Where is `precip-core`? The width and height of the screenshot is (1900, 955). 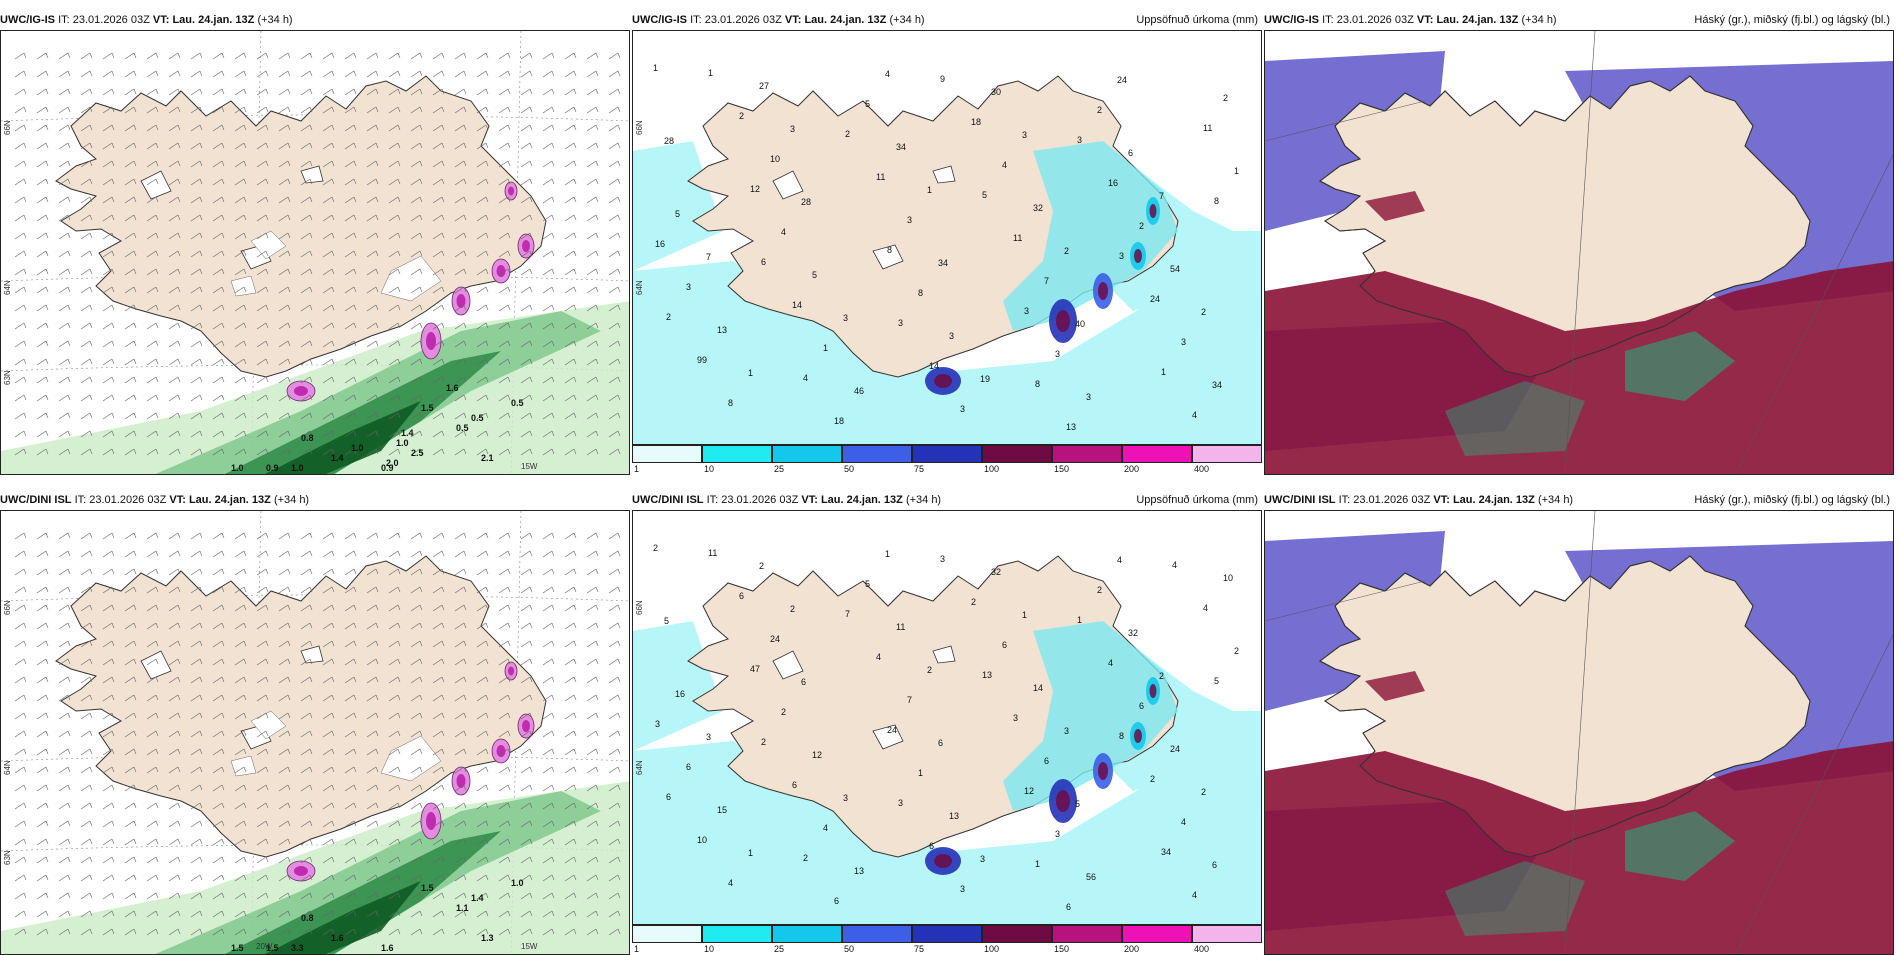
precip-core is located at coordinates (1153, 211).